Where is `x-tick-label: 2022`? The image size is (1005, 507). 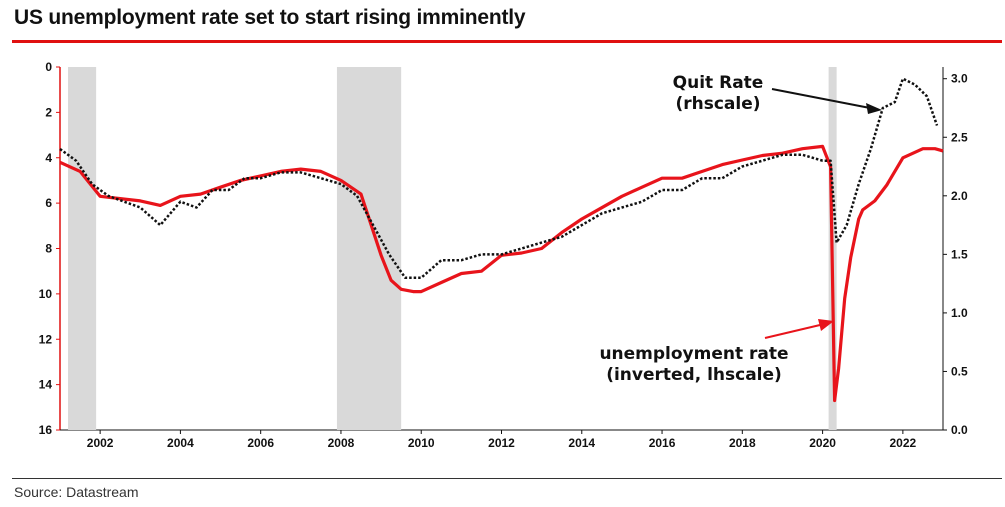 x-tick-label: 2022 is located at coordinates (903, 443).